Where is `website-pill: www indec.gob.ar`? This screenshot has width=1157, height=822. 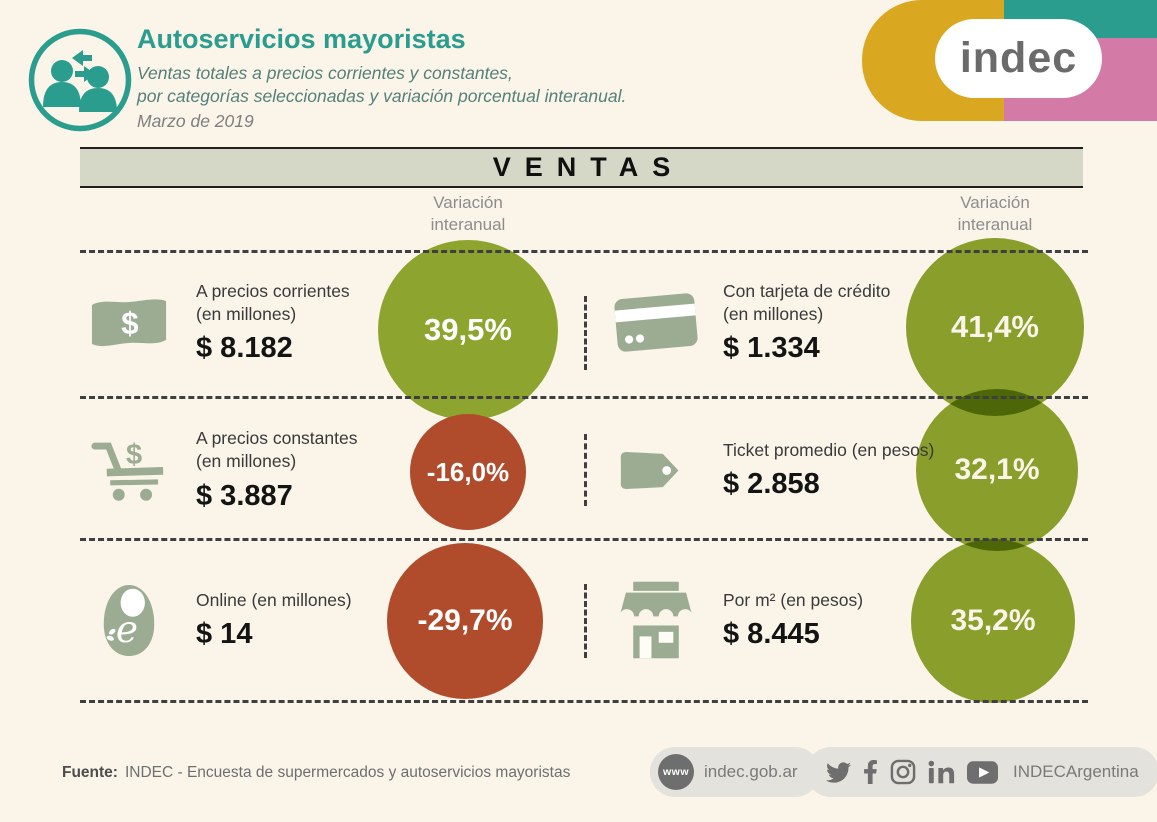 website-pill: www indec.gob.ar is located at coordinates (735, 772).